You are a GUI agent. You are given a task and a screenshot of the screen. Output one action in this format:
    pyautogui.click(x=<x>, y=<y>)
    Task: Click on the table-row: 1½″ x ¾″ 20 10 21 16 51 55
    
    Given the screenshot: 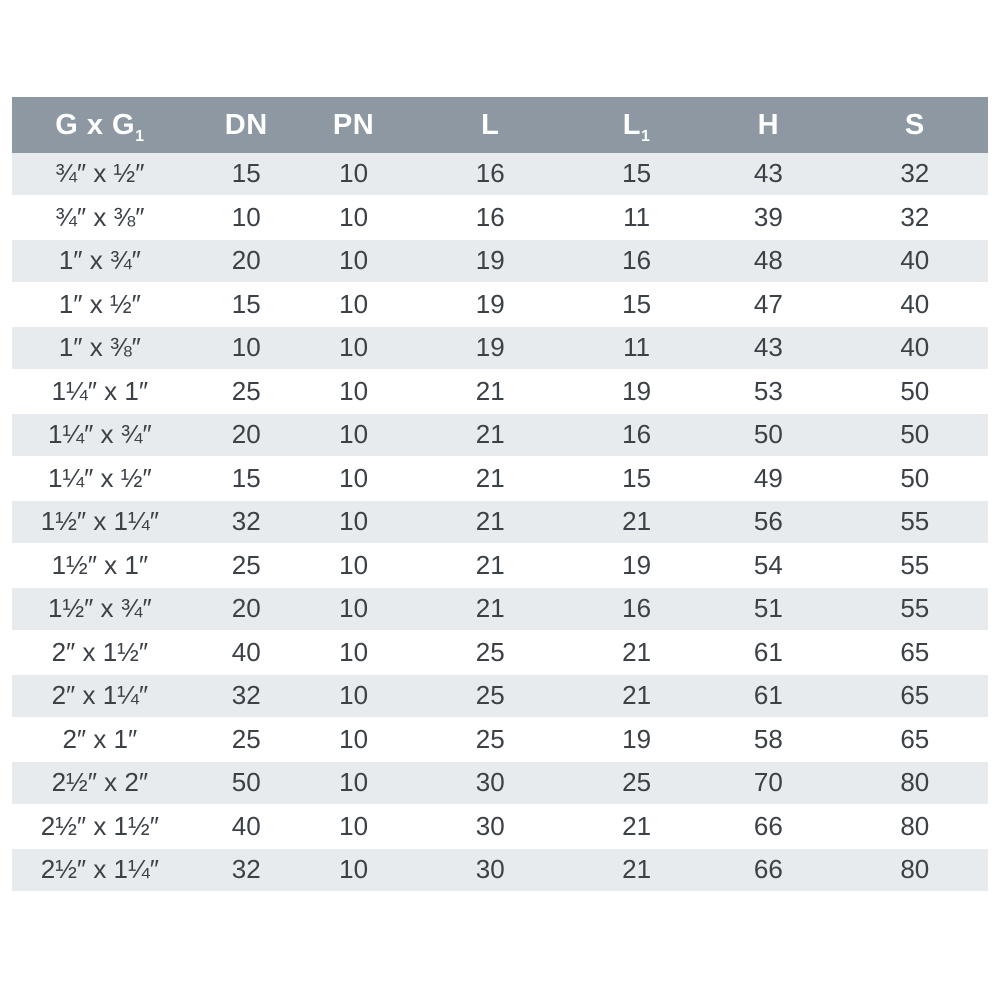 What is the action you would take?
    pyautogui.click(x=500, y=609)
    